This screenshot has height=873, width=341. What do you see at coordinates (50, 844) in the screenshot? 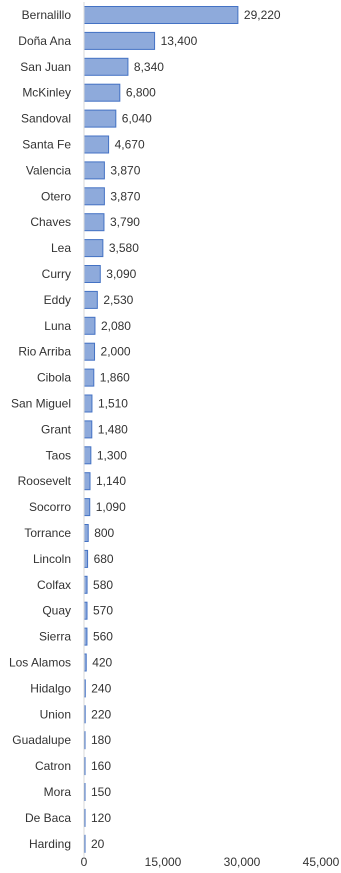
I see `category-label: Harding` at bounding box center [50, 844].